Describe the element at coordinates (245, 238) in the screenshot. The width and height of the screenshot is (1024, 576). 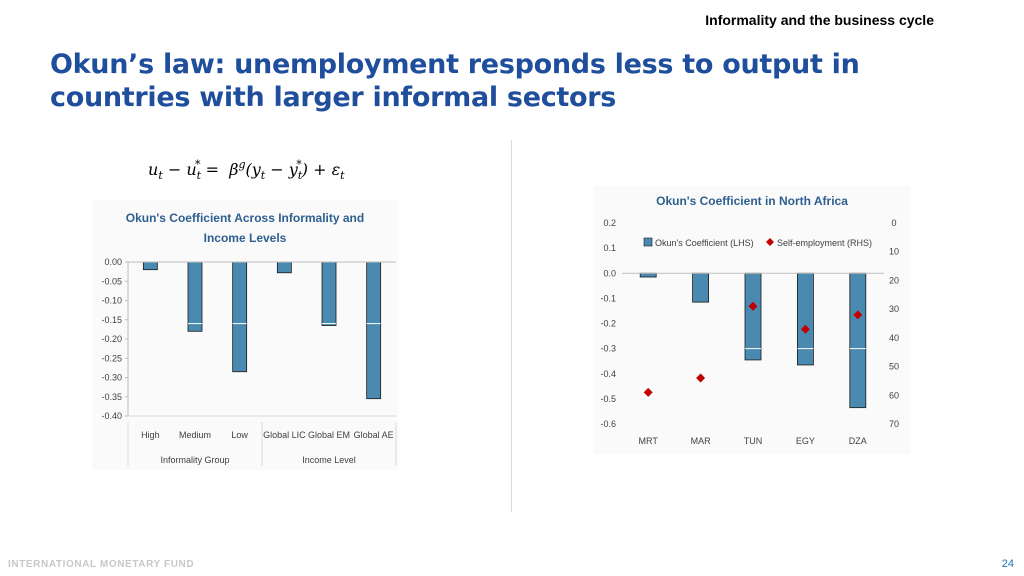
I see `chart-title-line-2: Income Levels` at that location.